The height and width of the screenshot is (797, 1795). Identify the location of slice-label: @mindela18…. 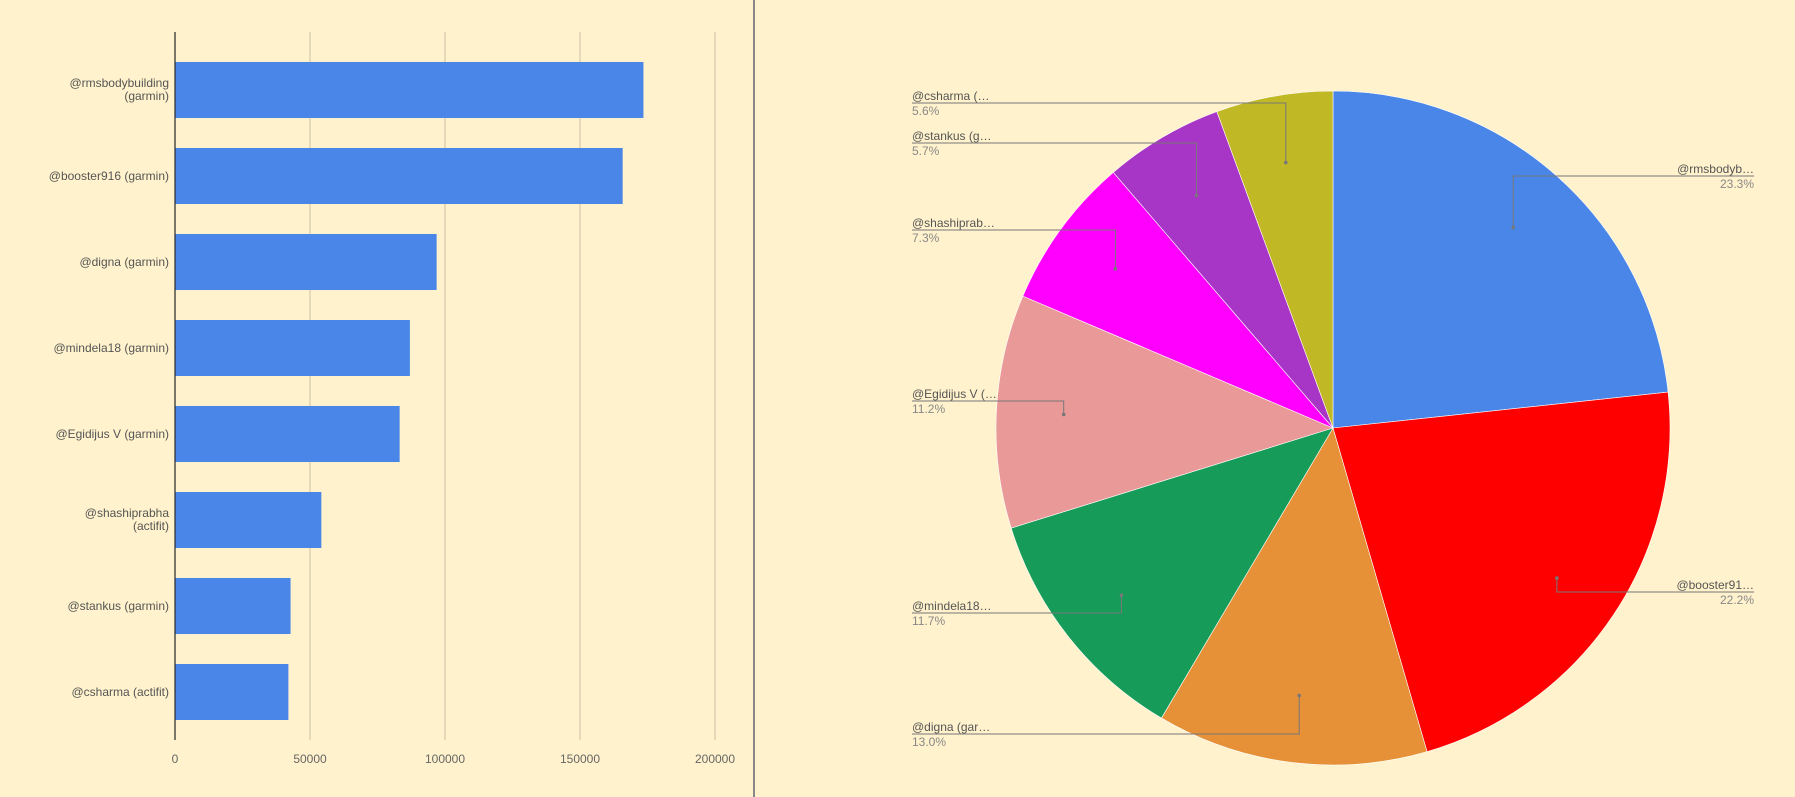
(952, 606).